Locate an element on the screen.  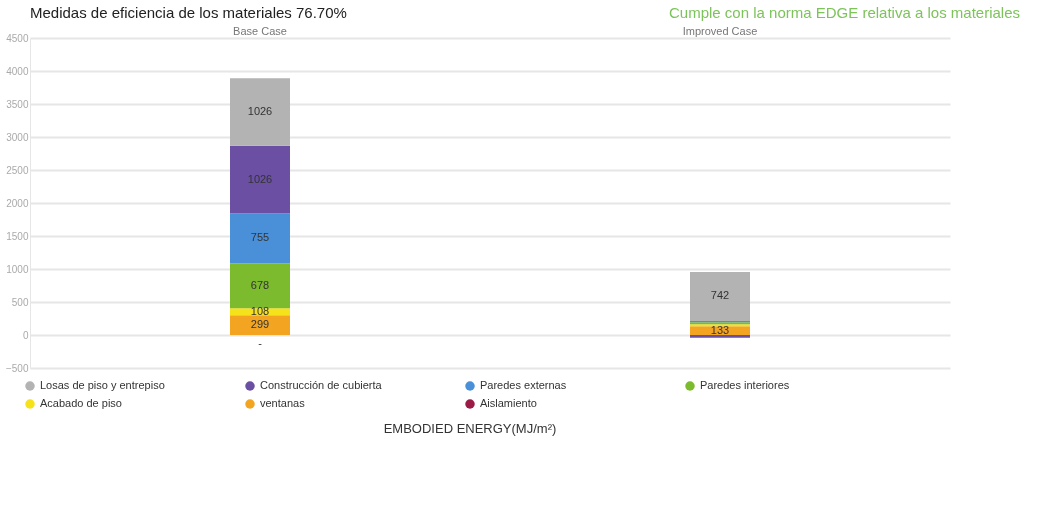
data-label: 755 is located at coordinates (260, 237).